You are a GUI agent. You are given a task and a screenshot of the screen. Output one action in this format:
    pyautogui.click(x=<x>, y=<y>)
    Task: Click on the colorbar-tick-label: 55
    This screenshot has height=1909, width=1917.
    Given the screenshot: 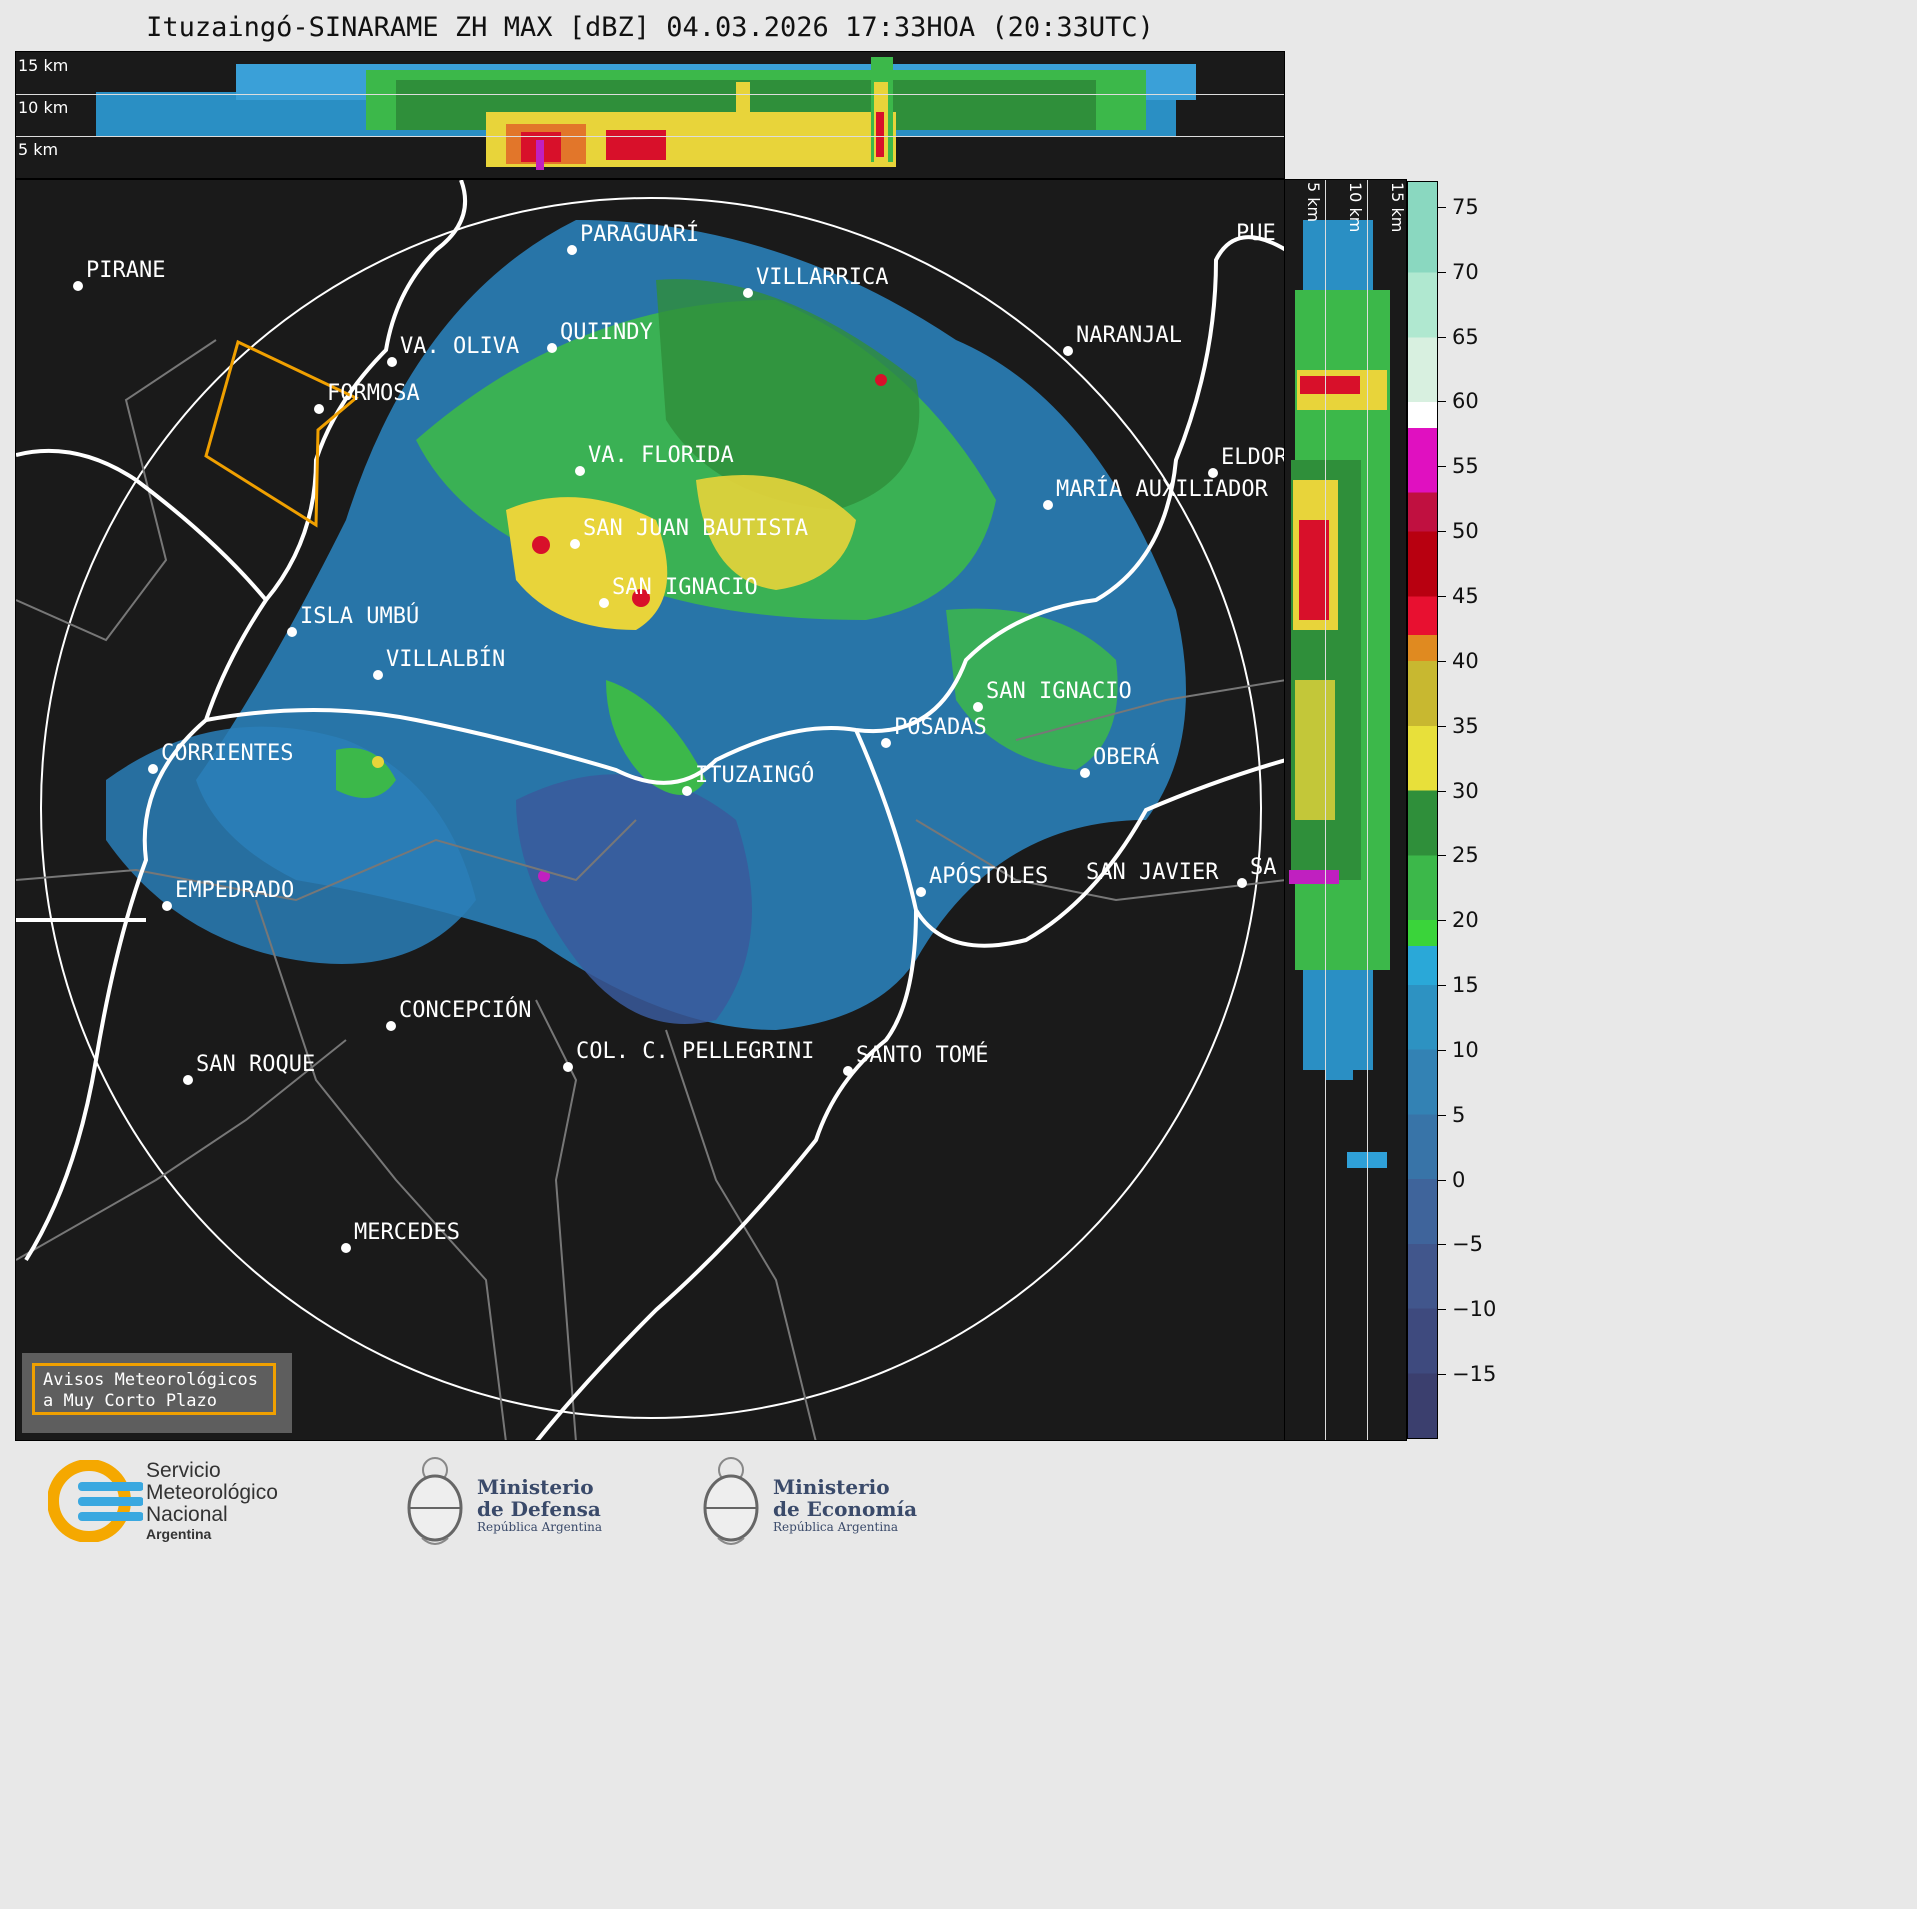 What is the action you would take?
    pyautogui.click(x=1465, y=466)
    